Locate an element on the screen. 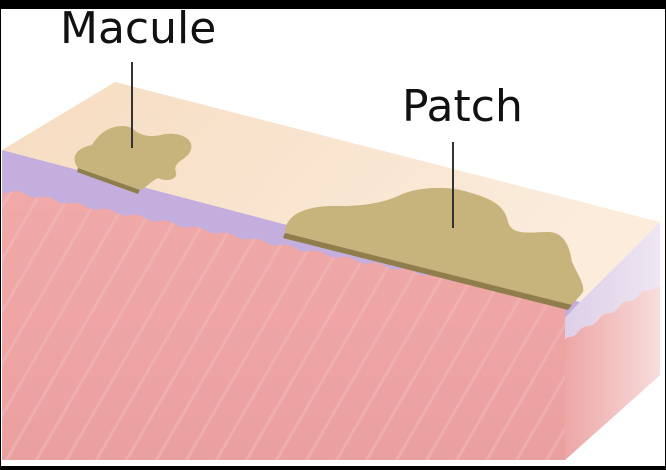 The width and height of the screenshot is (666, 470). macule-edge is located at coordinates (108, 181).